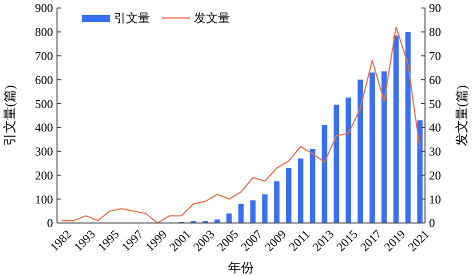 The height and width of the screenshot is (276, 474). I want to click on y2-tick-label: 90, so click(435, 8).